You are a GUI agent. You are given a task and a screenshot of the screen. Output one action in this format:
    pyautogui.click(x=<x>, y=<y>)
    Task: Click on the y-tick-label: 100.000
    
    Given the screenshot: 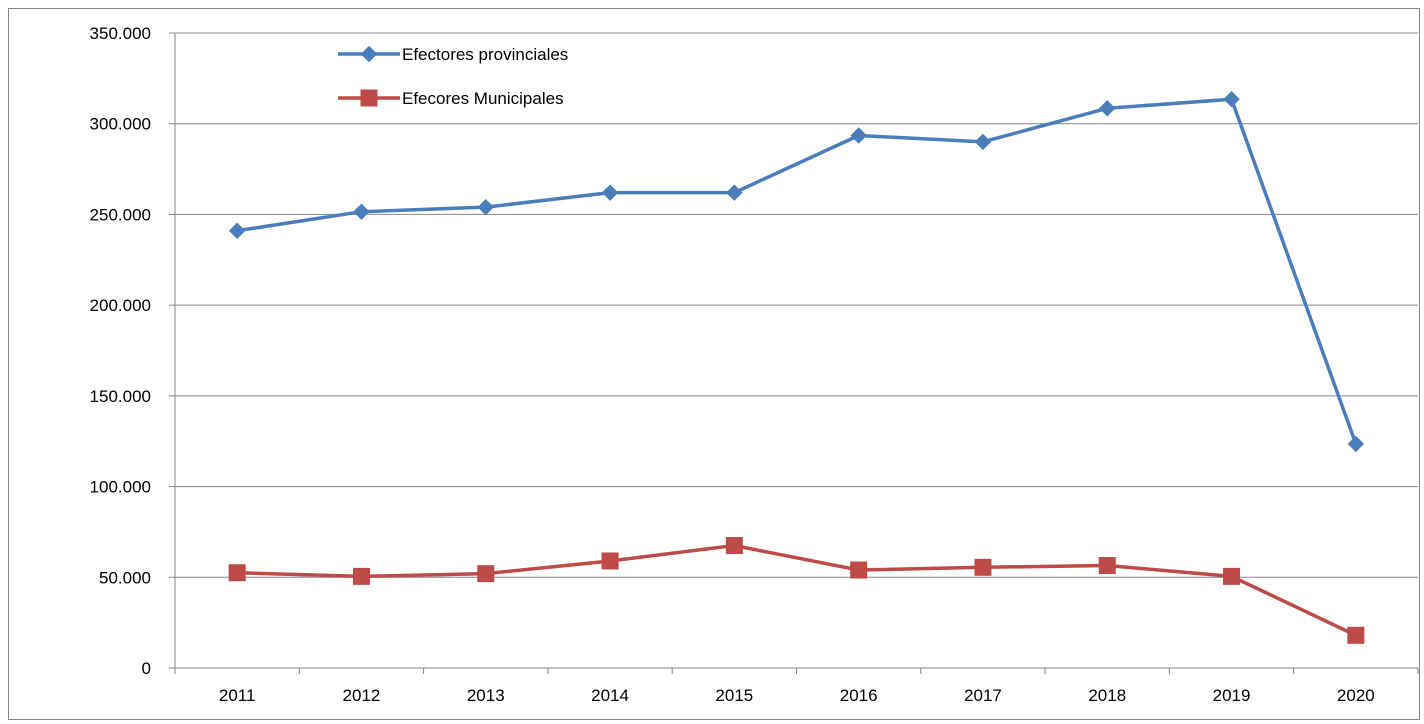 What is the action you would take?
    pyautogui.click(x=120, y=487)
    